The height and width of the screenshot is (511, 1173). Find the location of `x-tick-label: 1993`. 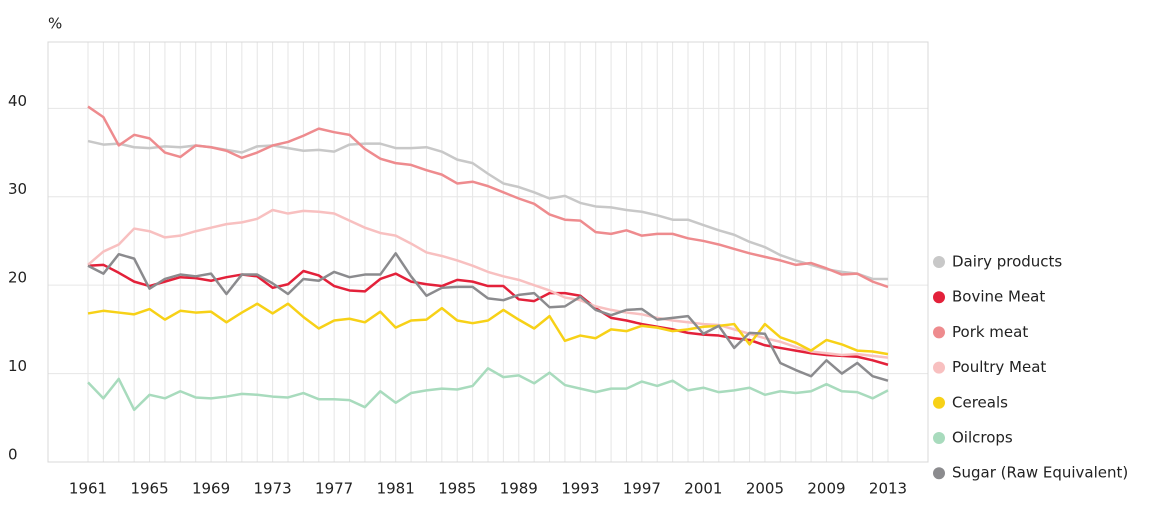

x-tick-label: 1993 is located at coordinates (580, 489).